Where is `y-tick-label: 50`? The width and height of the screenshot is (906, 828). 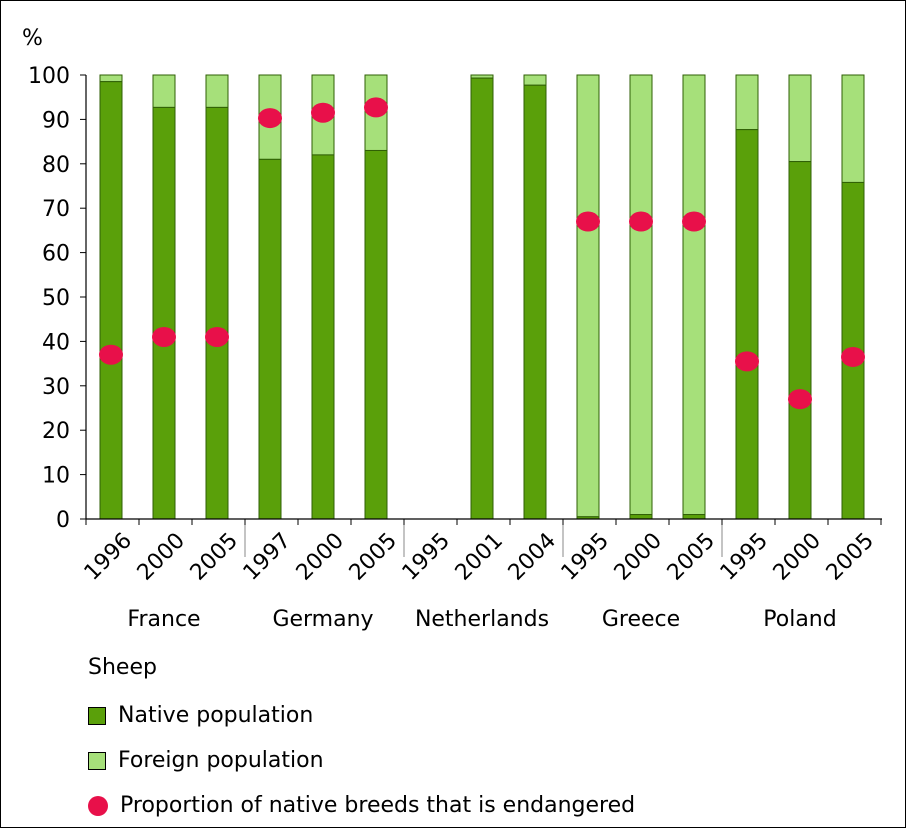
y-tick-label: 50 is located at coordinates (56, 298).